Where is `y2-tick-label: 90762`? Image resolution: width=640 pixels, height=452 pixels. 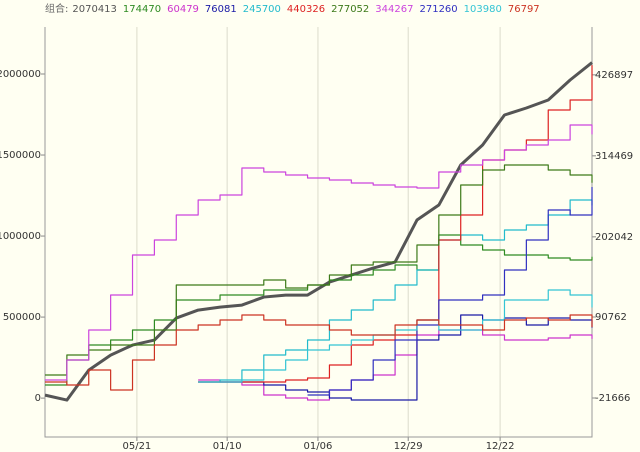
y2-tick-label: 90762 is located at coordinates (611, 317).